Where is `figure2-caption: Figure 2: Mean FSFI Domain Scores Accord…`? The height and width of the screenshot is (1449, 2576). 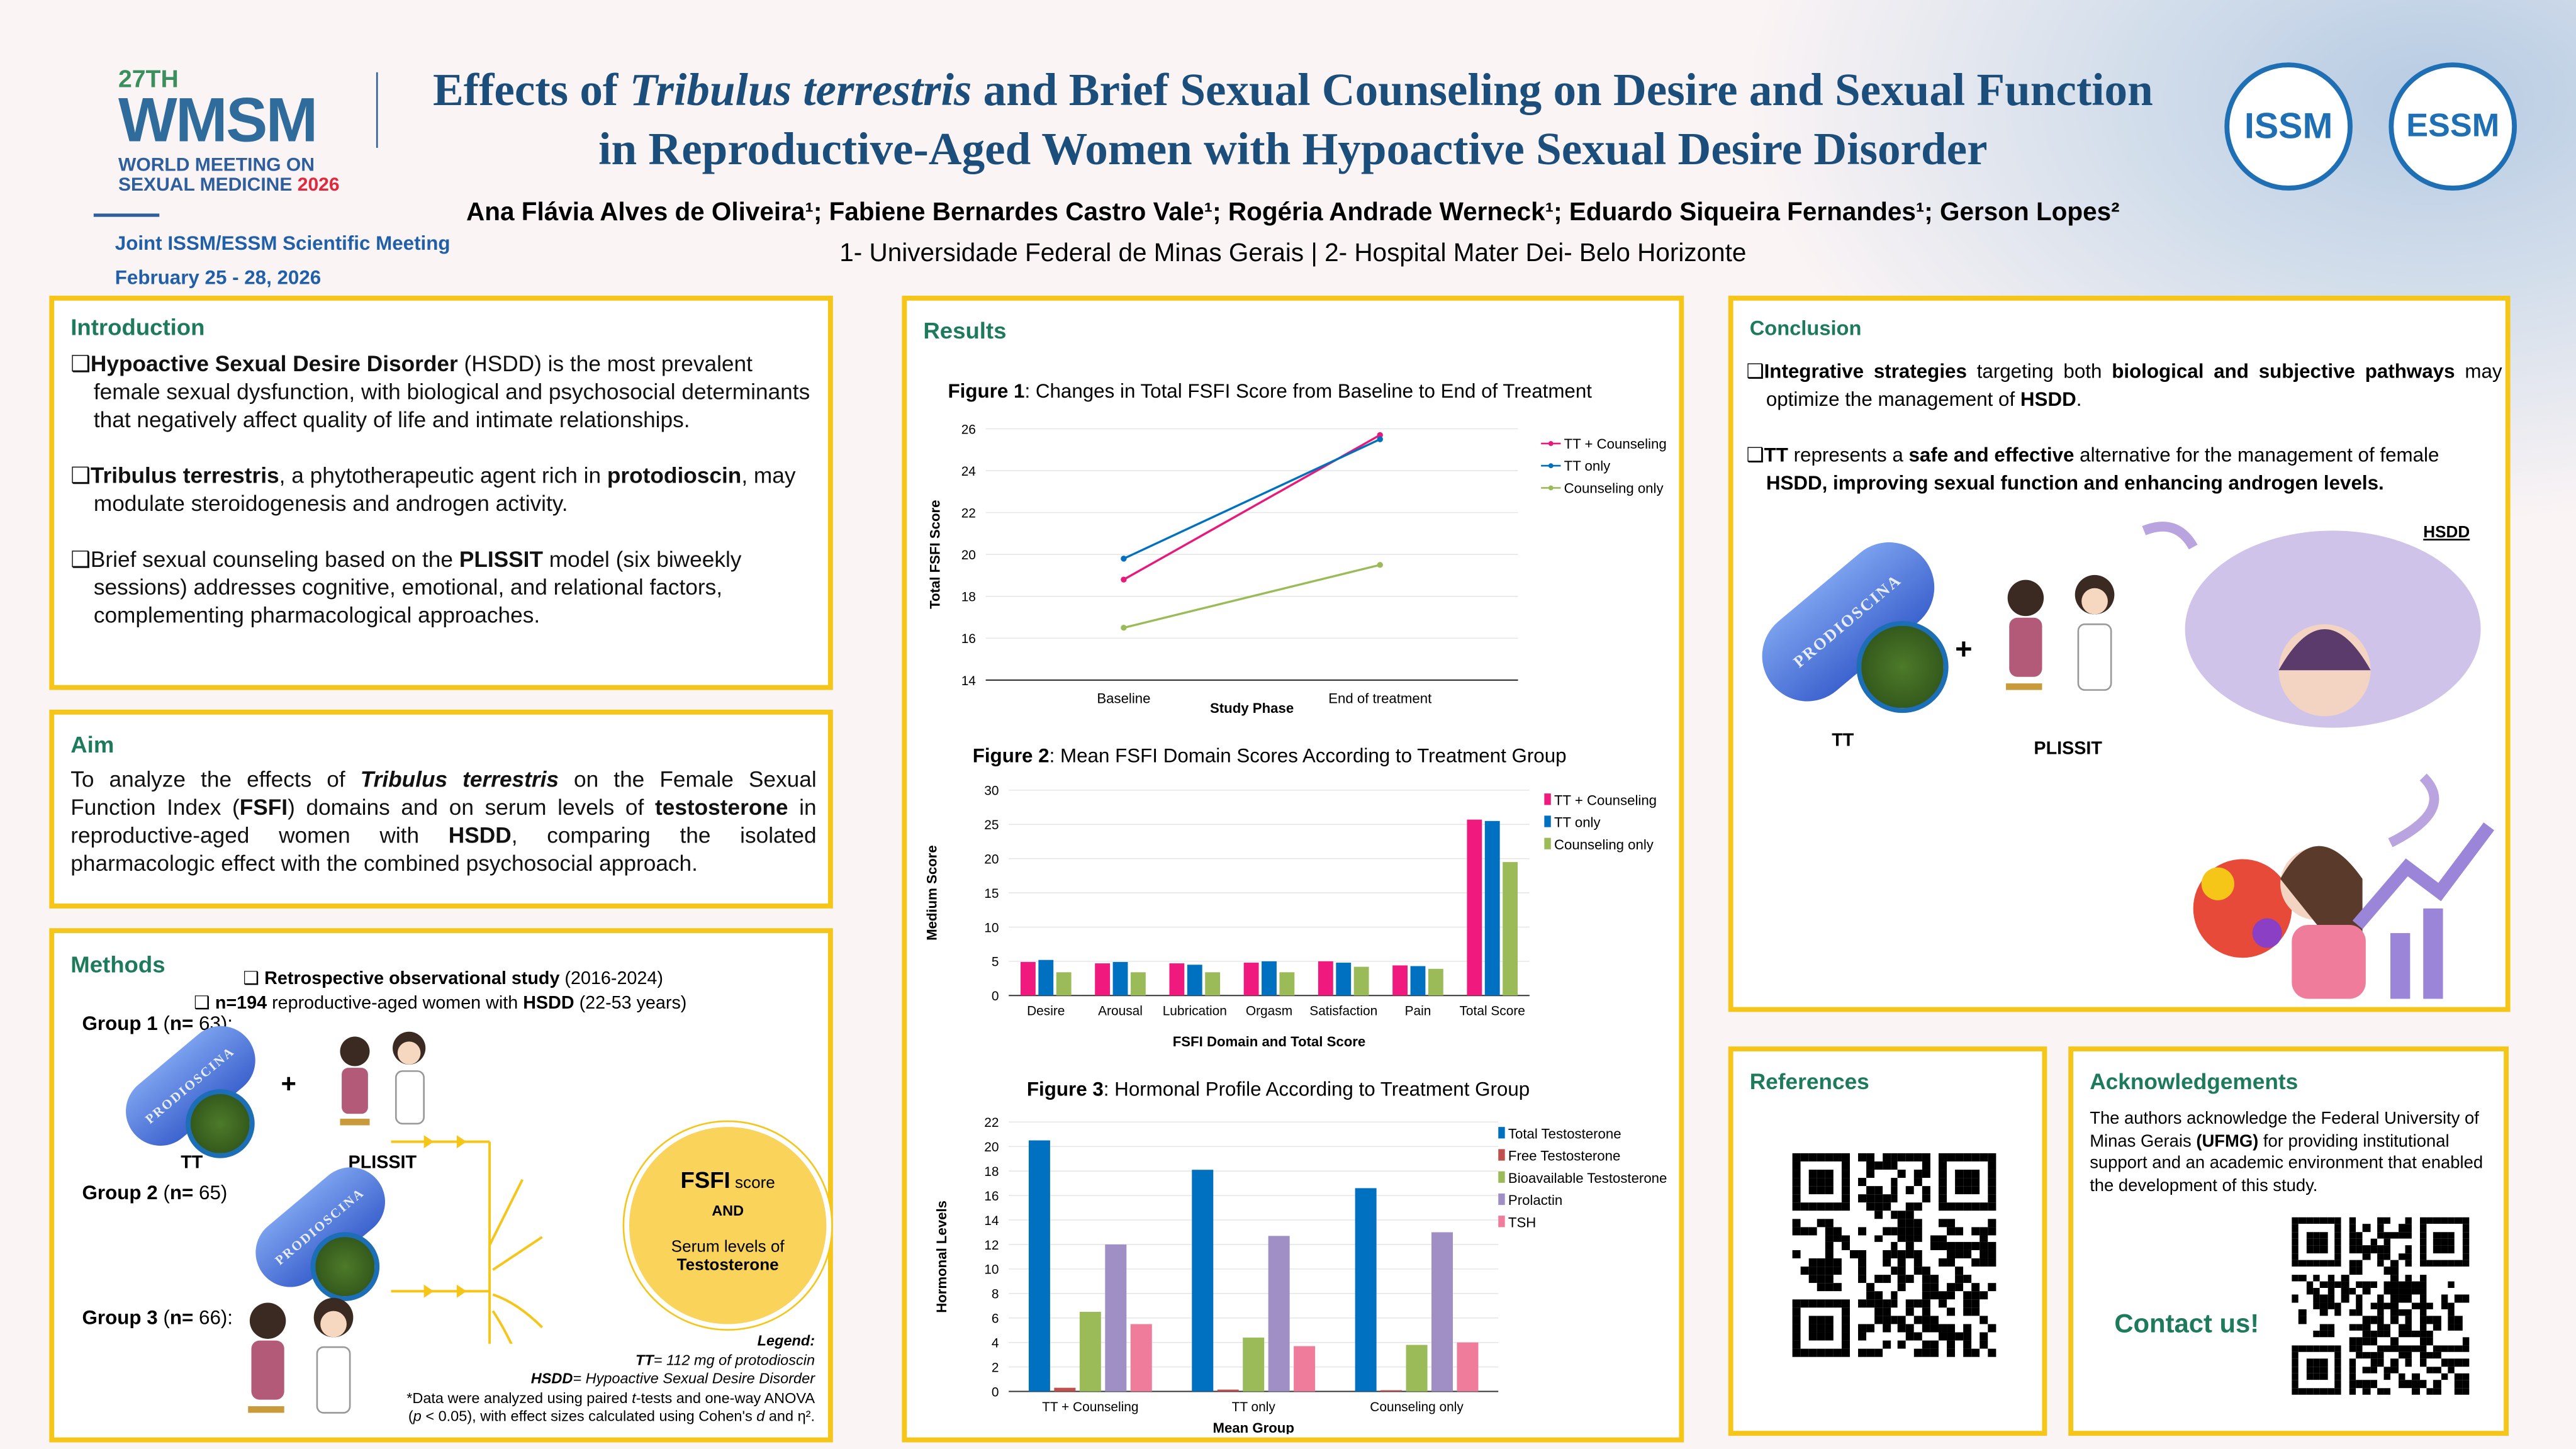 figure2-caption: Figure 2: Mean FSFI Domain Scores Accord… is located at coordinates (1270, 756).